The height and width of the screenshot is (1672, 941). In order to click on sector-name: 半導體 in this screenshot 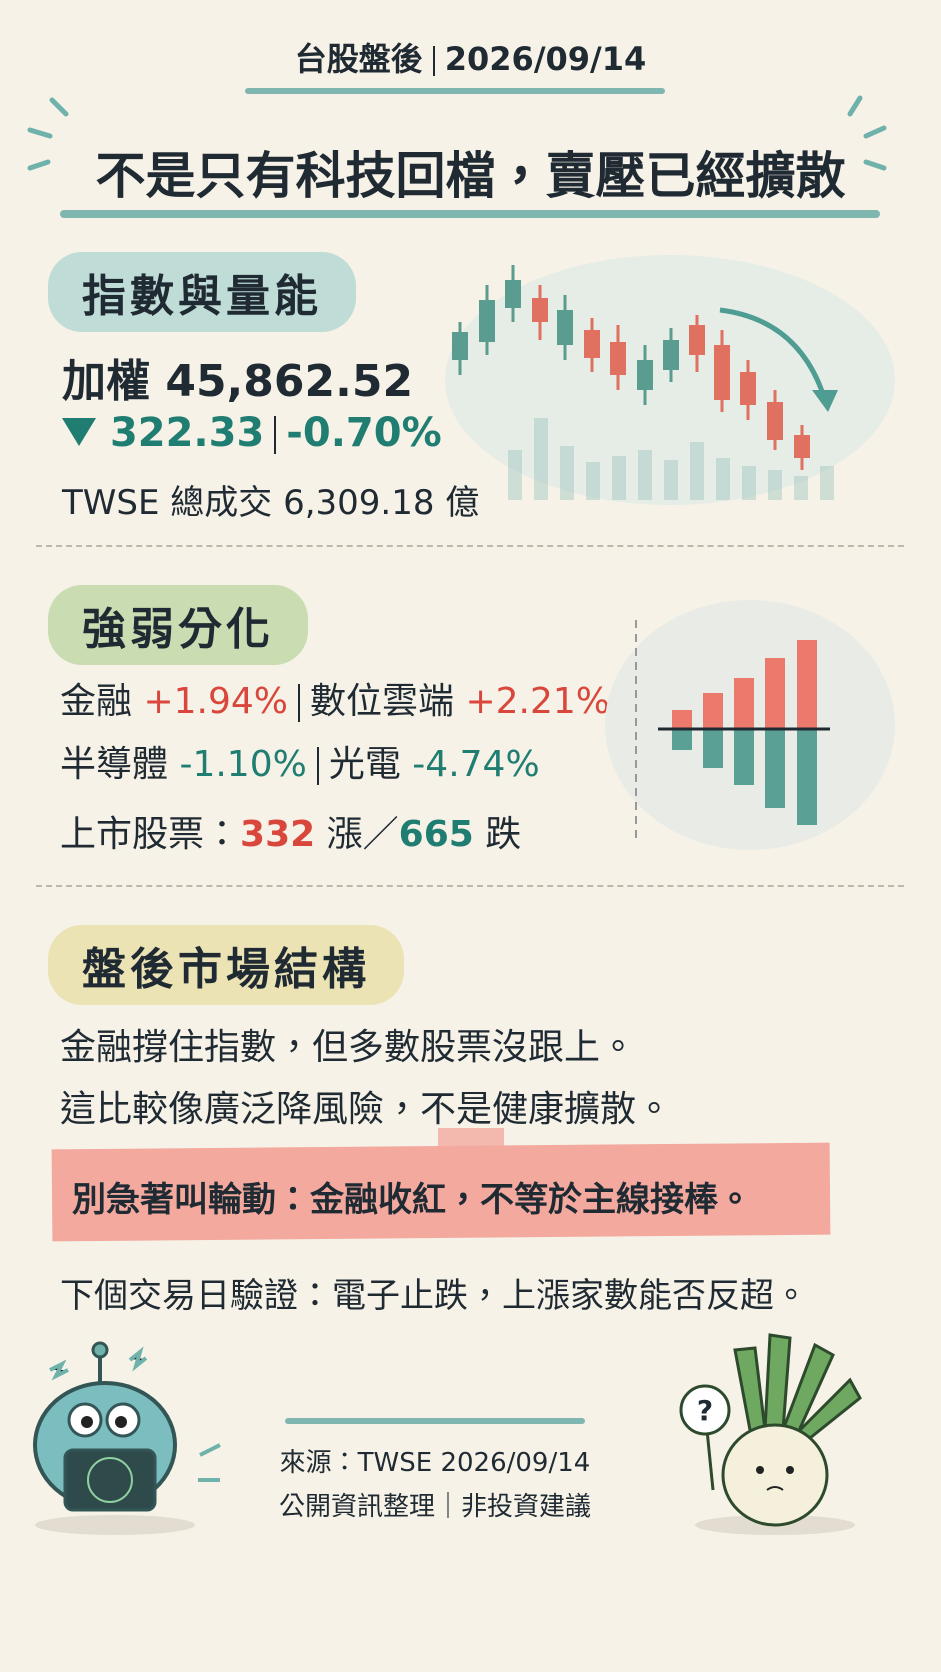, I will do `click(114, 764)`.